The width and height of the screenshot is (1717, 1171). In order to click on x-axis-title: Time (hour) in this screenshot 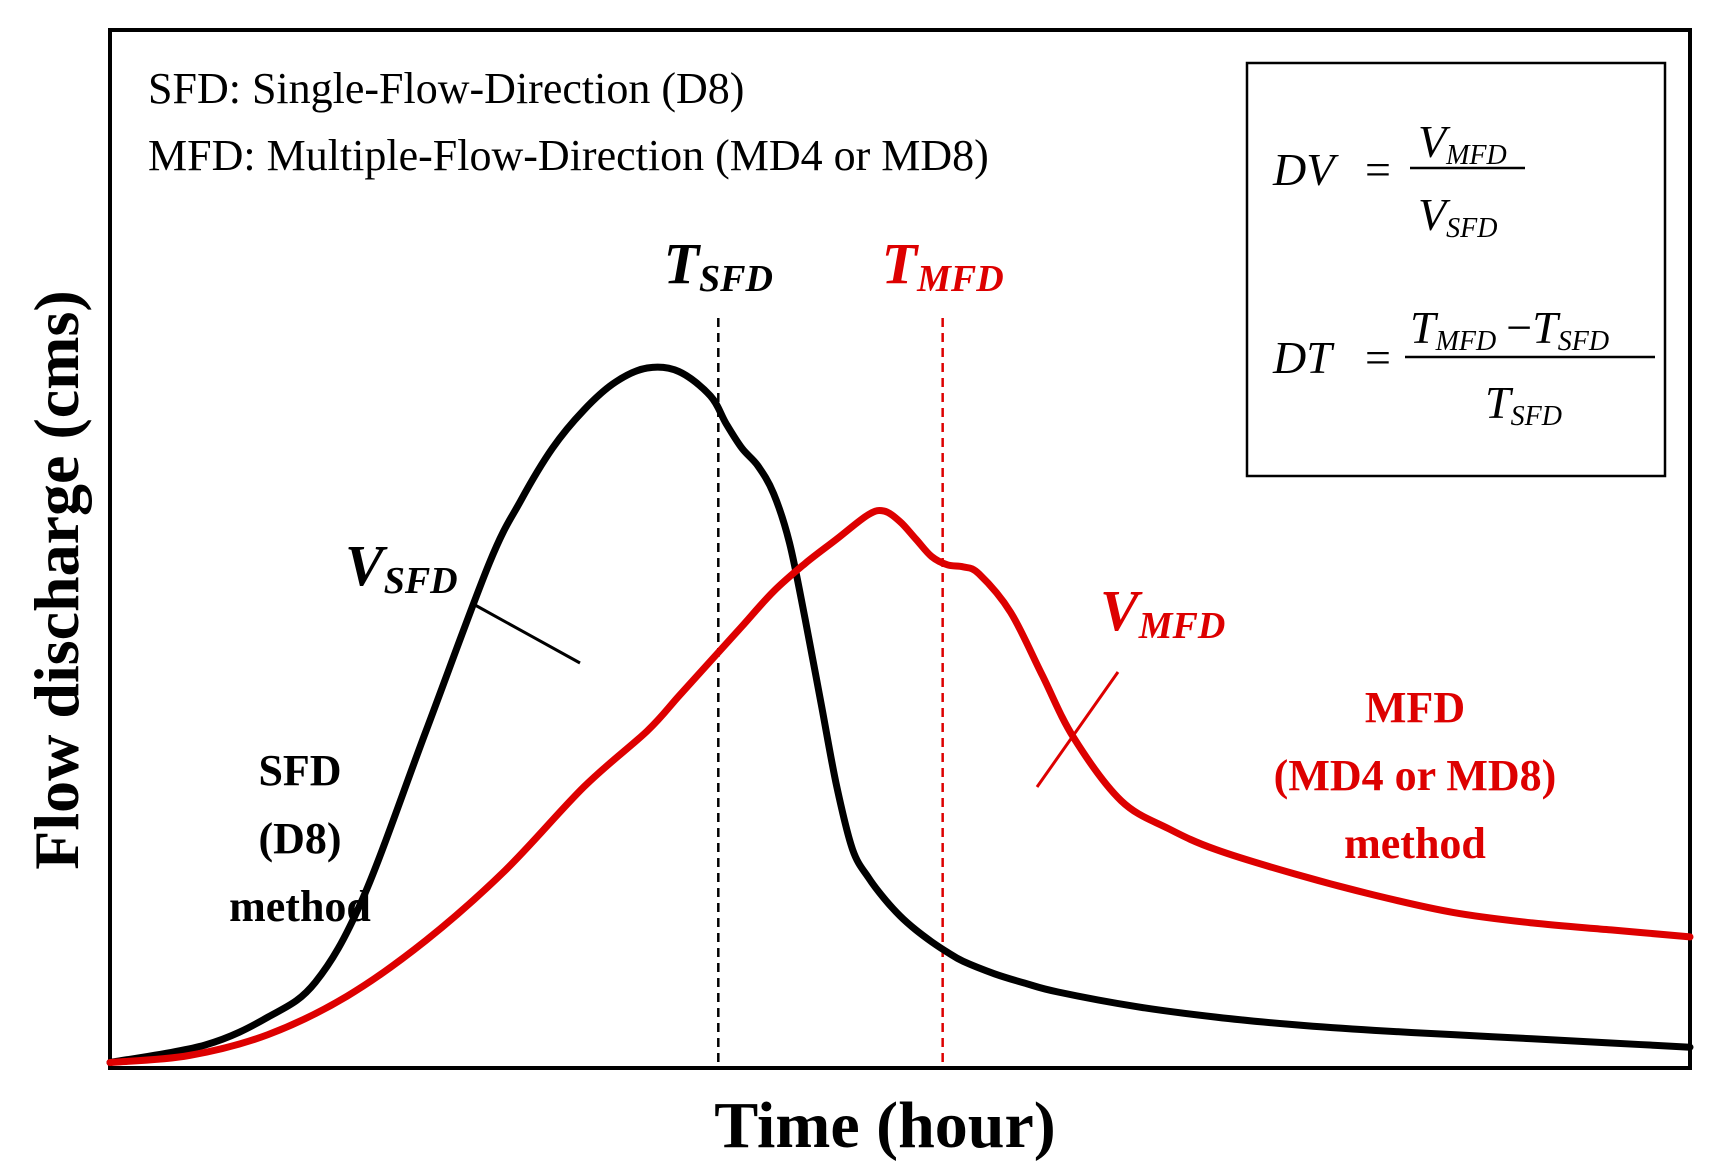, I will do `click(885, 1125)`.